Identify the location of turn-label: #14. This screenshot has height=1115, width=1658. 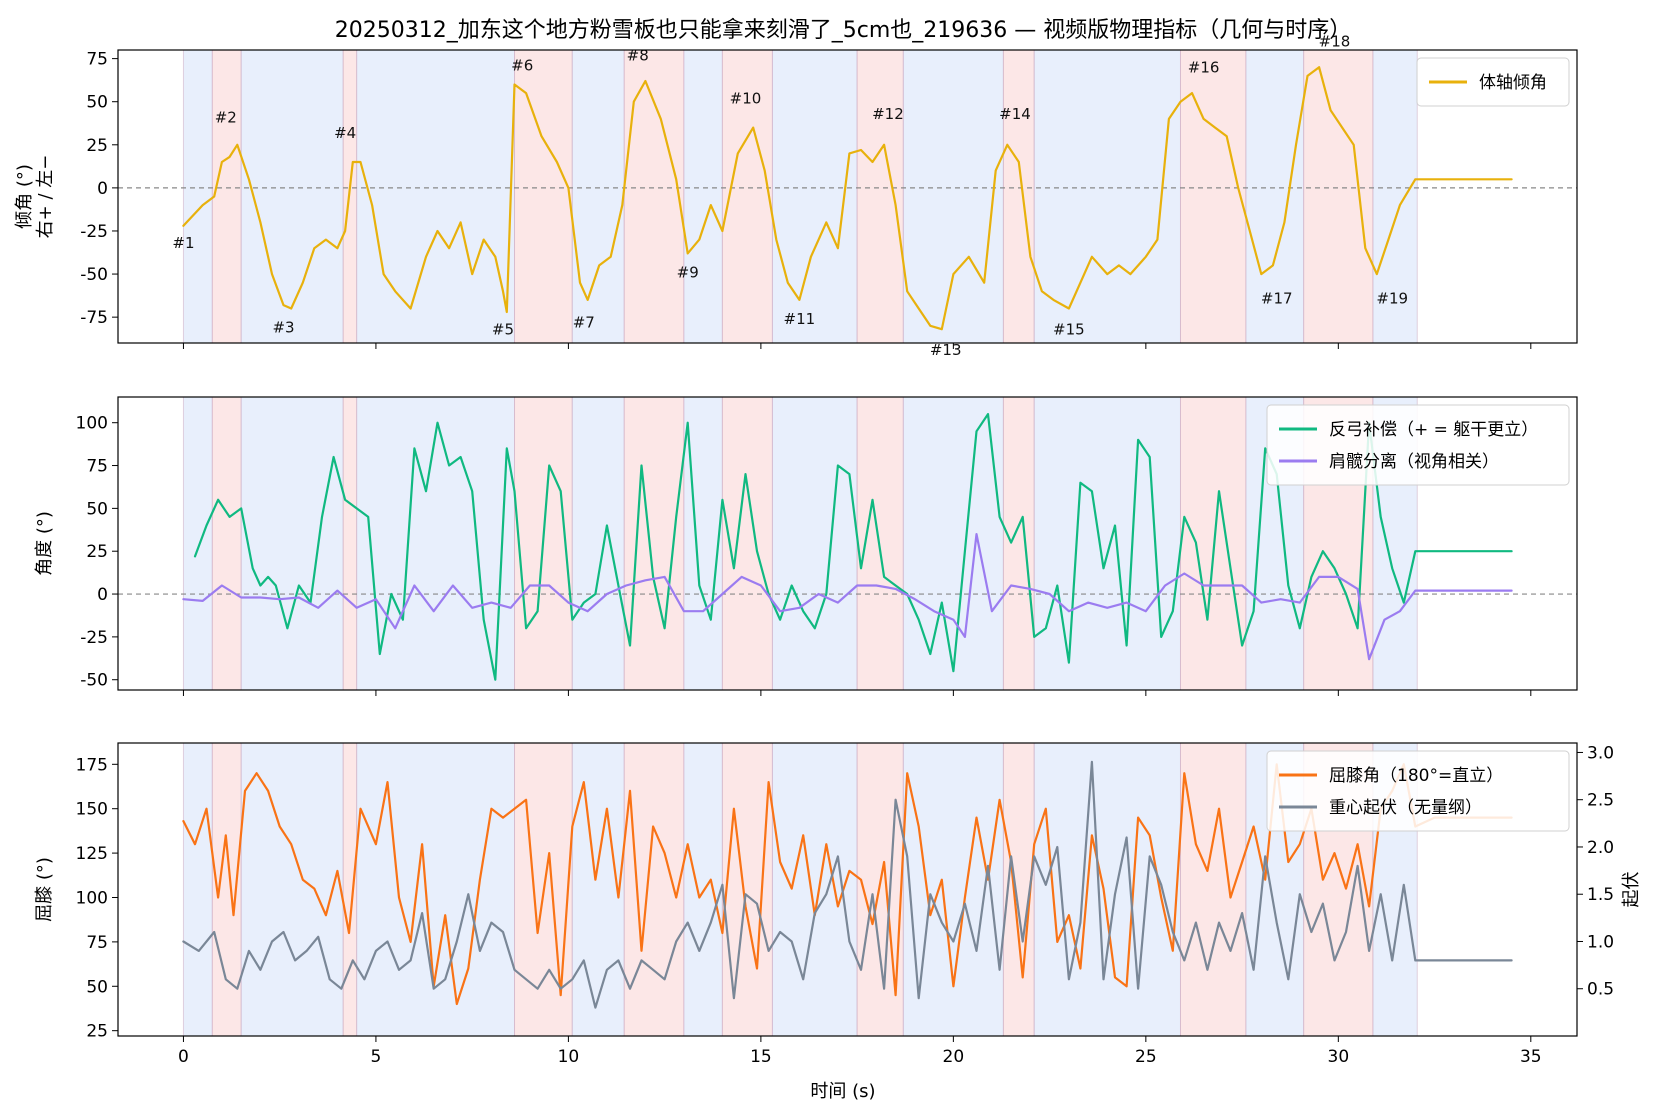
(1015, 114).